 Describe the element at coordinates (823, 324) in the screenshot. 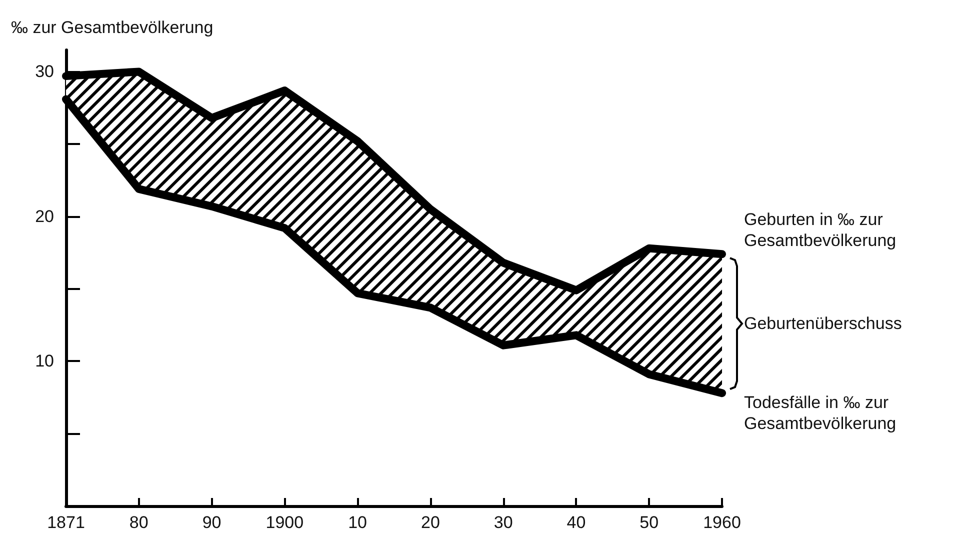

I see `text: Geburtenüberschuss` at that location.